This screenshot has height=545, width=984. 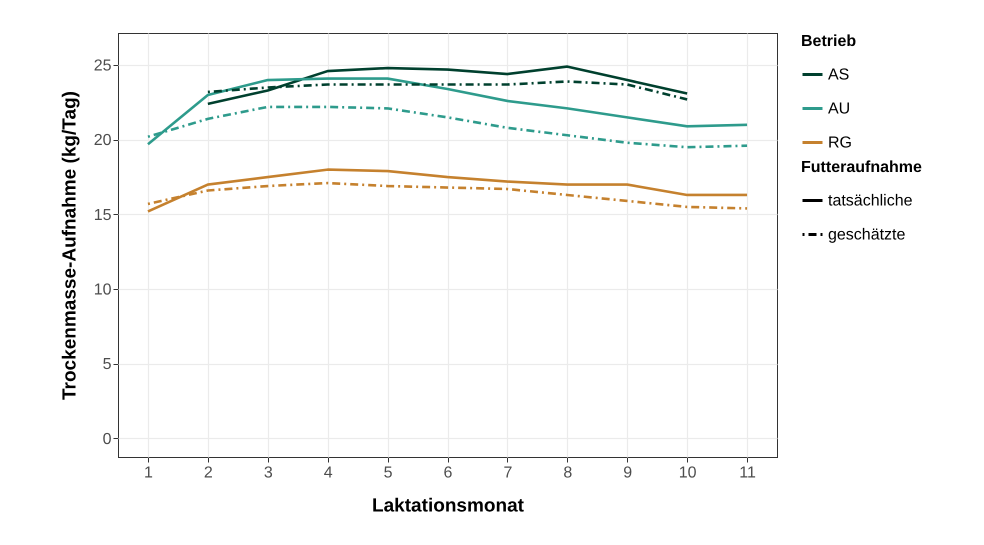 I want to click on y-axis-title: Trockenmasse-Aufnahme (kg/Tag), so click(x=70, y=245).